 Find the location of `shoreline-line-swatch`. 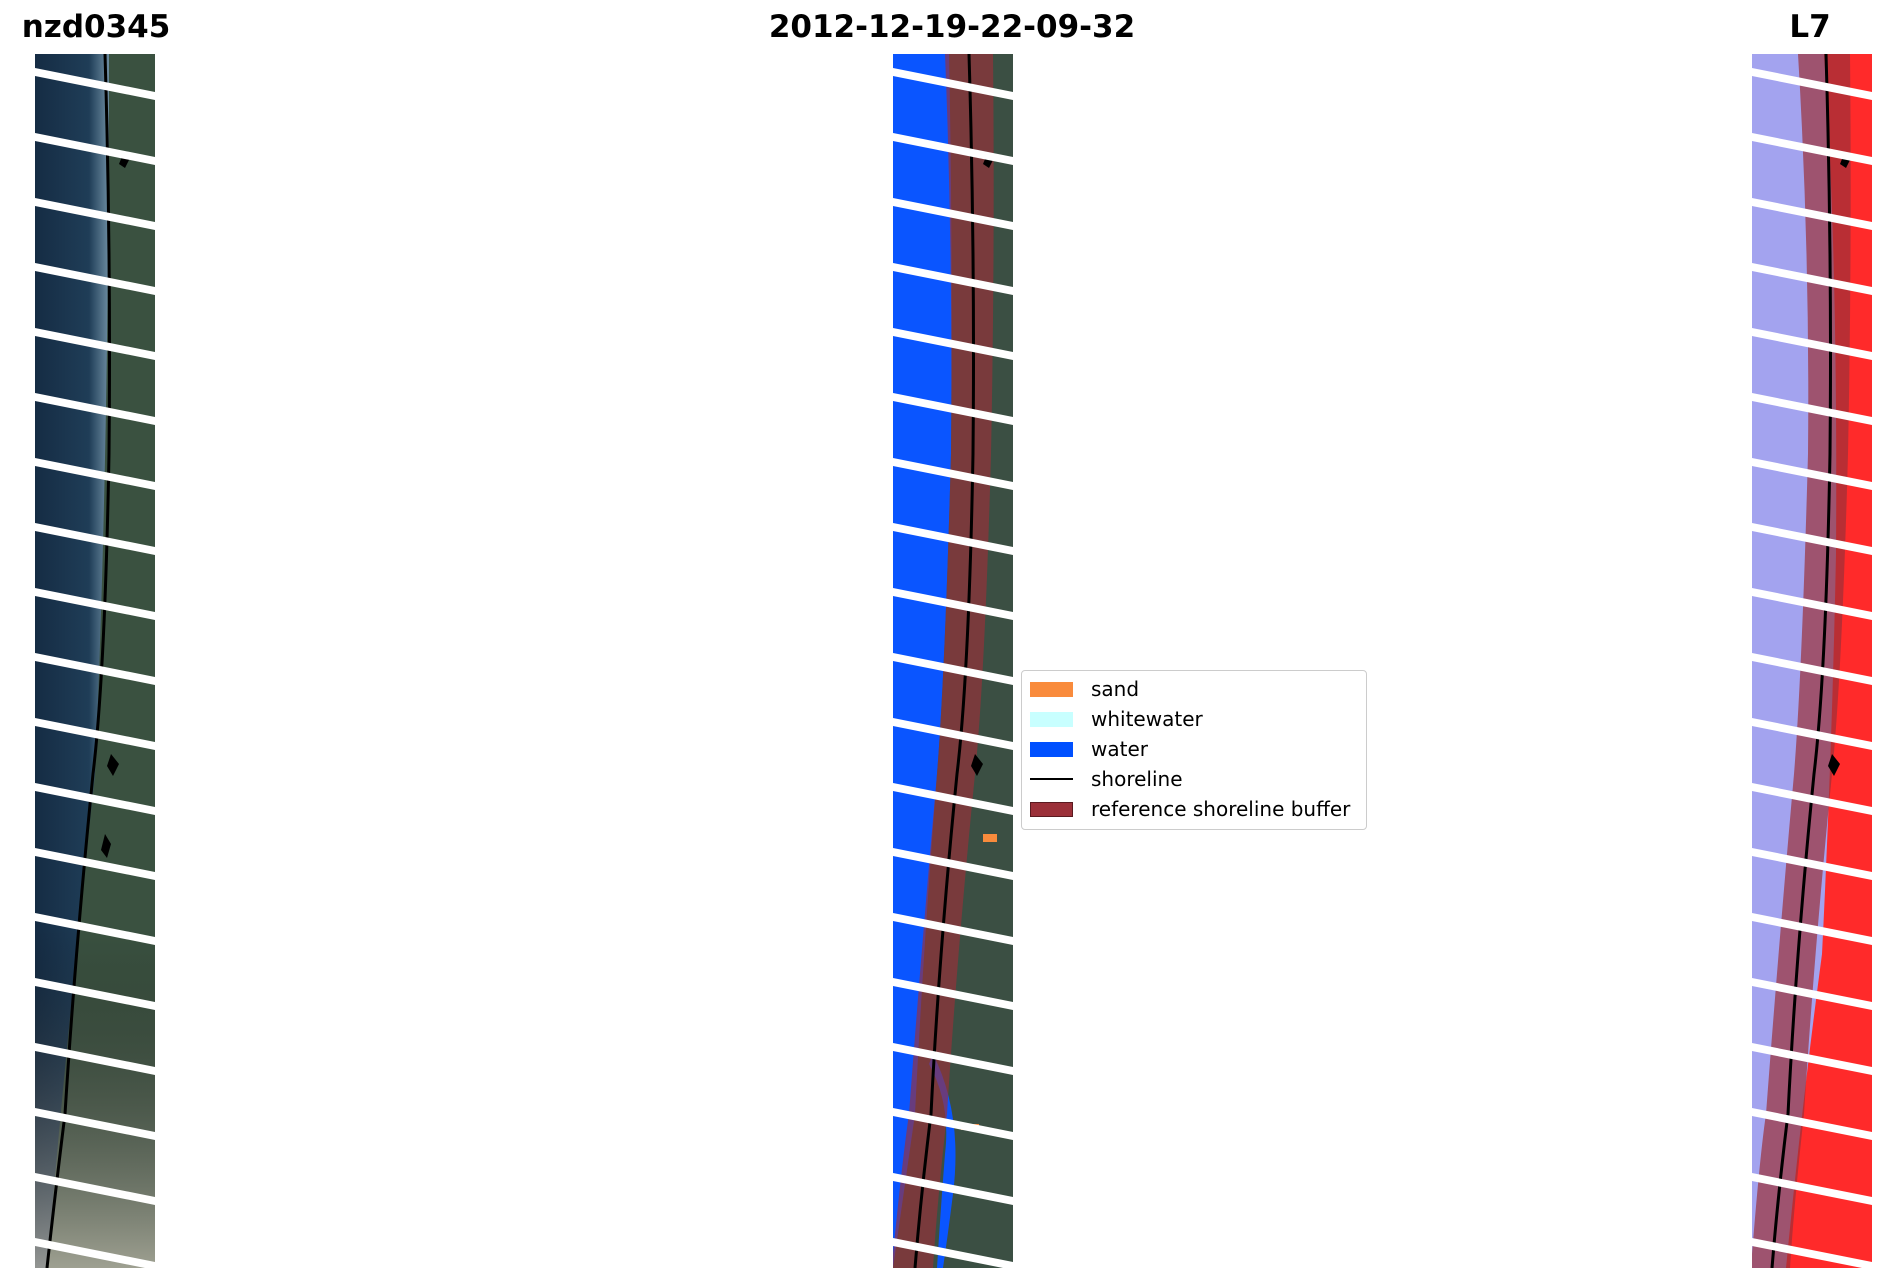

shoreline-line-swatch is located at coordinates (1051, 779).